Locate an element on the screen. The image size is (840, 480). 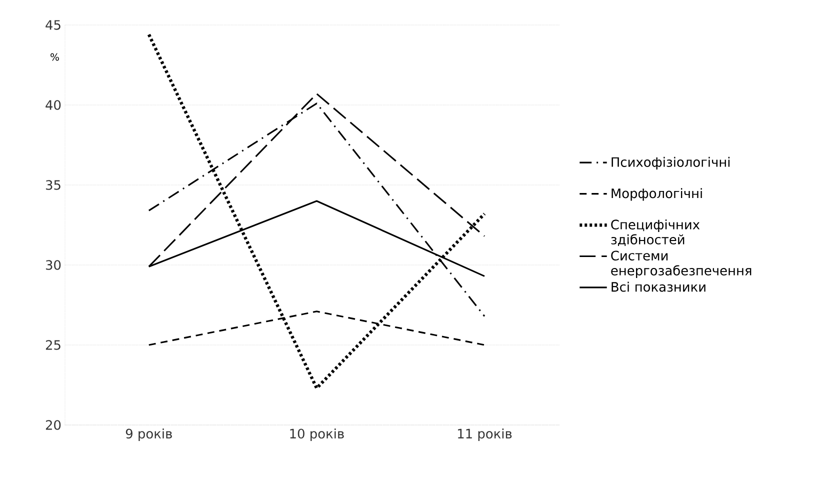
legend-label: Морфологічні is located at coordinates (657, 194).